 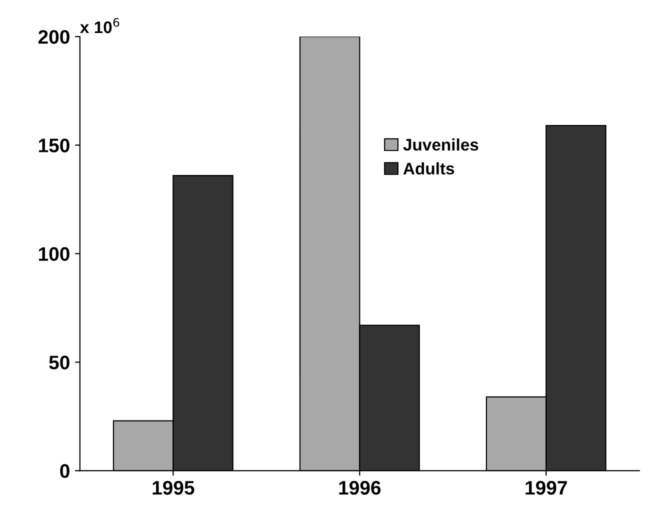 I want to click on x-tick-label: 1995, so click(x=173, y=487).